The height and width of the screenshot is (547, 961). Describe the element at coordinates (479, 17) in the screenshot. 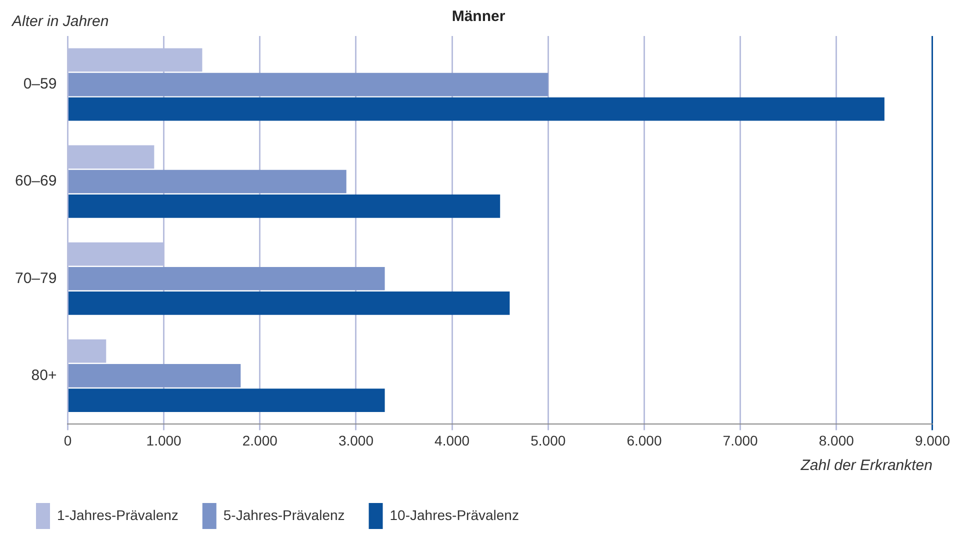

I see `chart-title: Männer` at that location.